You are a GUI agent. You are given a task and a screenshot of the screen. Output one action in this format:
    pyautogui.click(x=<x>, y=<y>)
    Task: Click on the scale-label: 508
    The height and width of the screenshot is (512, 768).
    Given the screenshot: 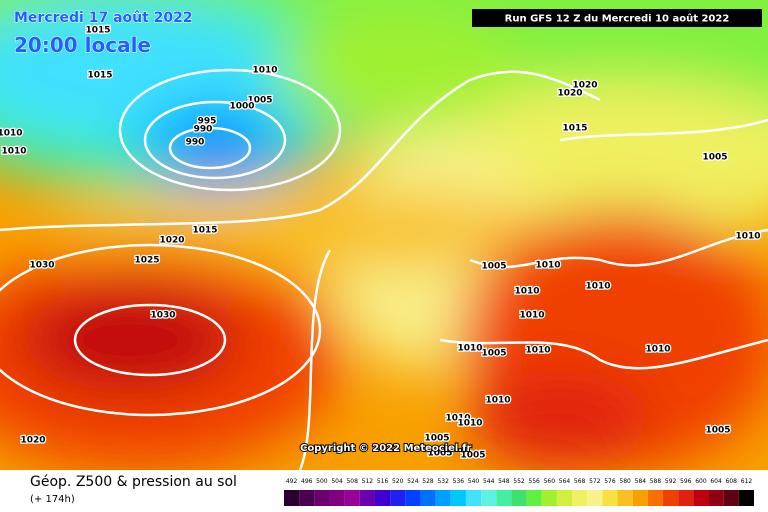 What is the action you would take?
    pyautogui.click(x=352, y=481)
    